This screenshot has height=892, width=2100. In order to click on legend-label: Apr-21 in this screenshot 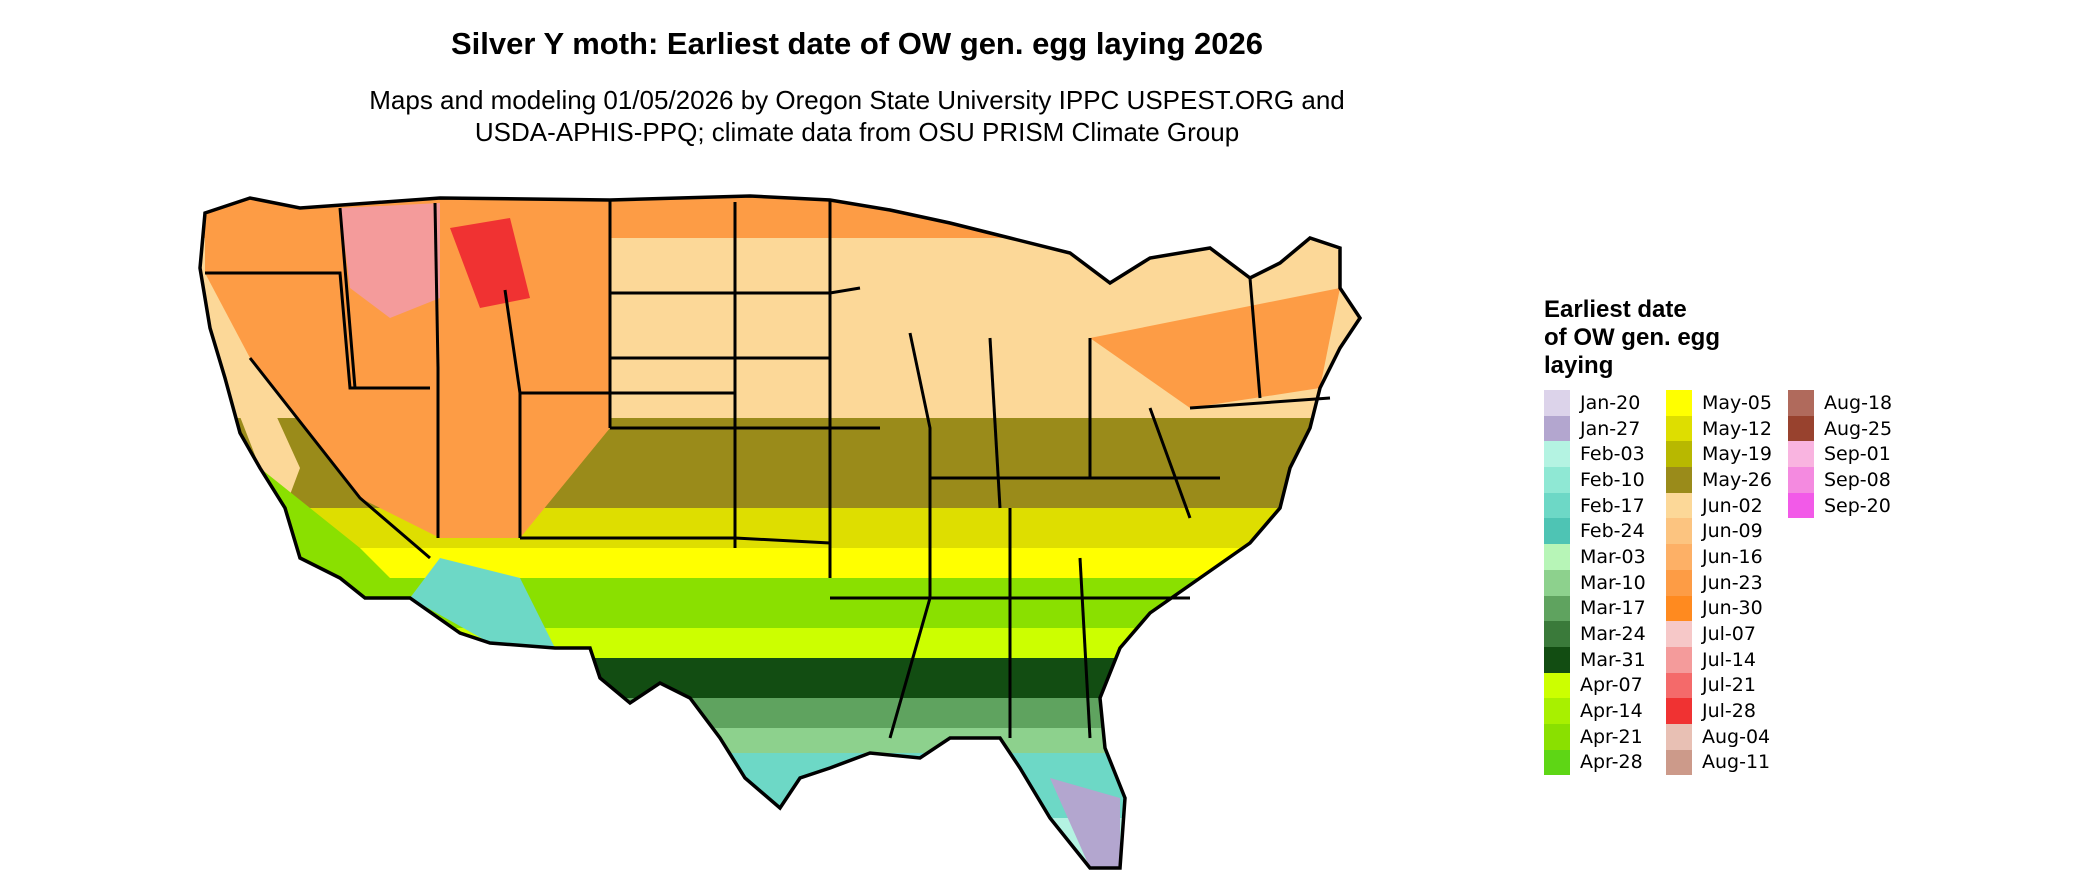, I will do `click(1611, 736)`.